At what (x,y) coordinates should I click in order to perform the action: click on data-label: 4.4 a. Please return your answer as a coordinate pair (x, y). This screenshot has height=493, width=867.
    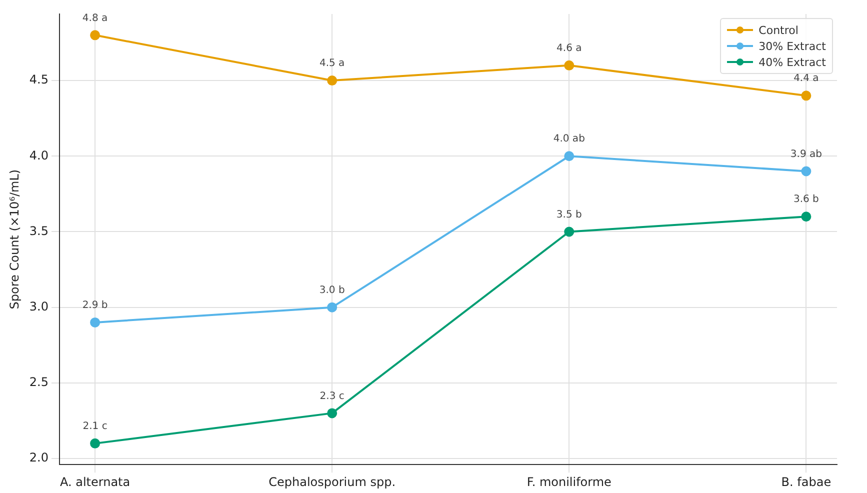
    Looking at the image, I should click on (806, 78).